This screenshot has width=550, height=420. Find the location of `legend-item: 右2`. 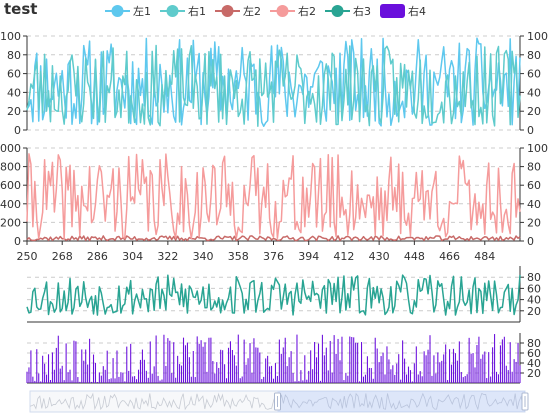

legend-item: 右2 is located at coordinates (293, 11).